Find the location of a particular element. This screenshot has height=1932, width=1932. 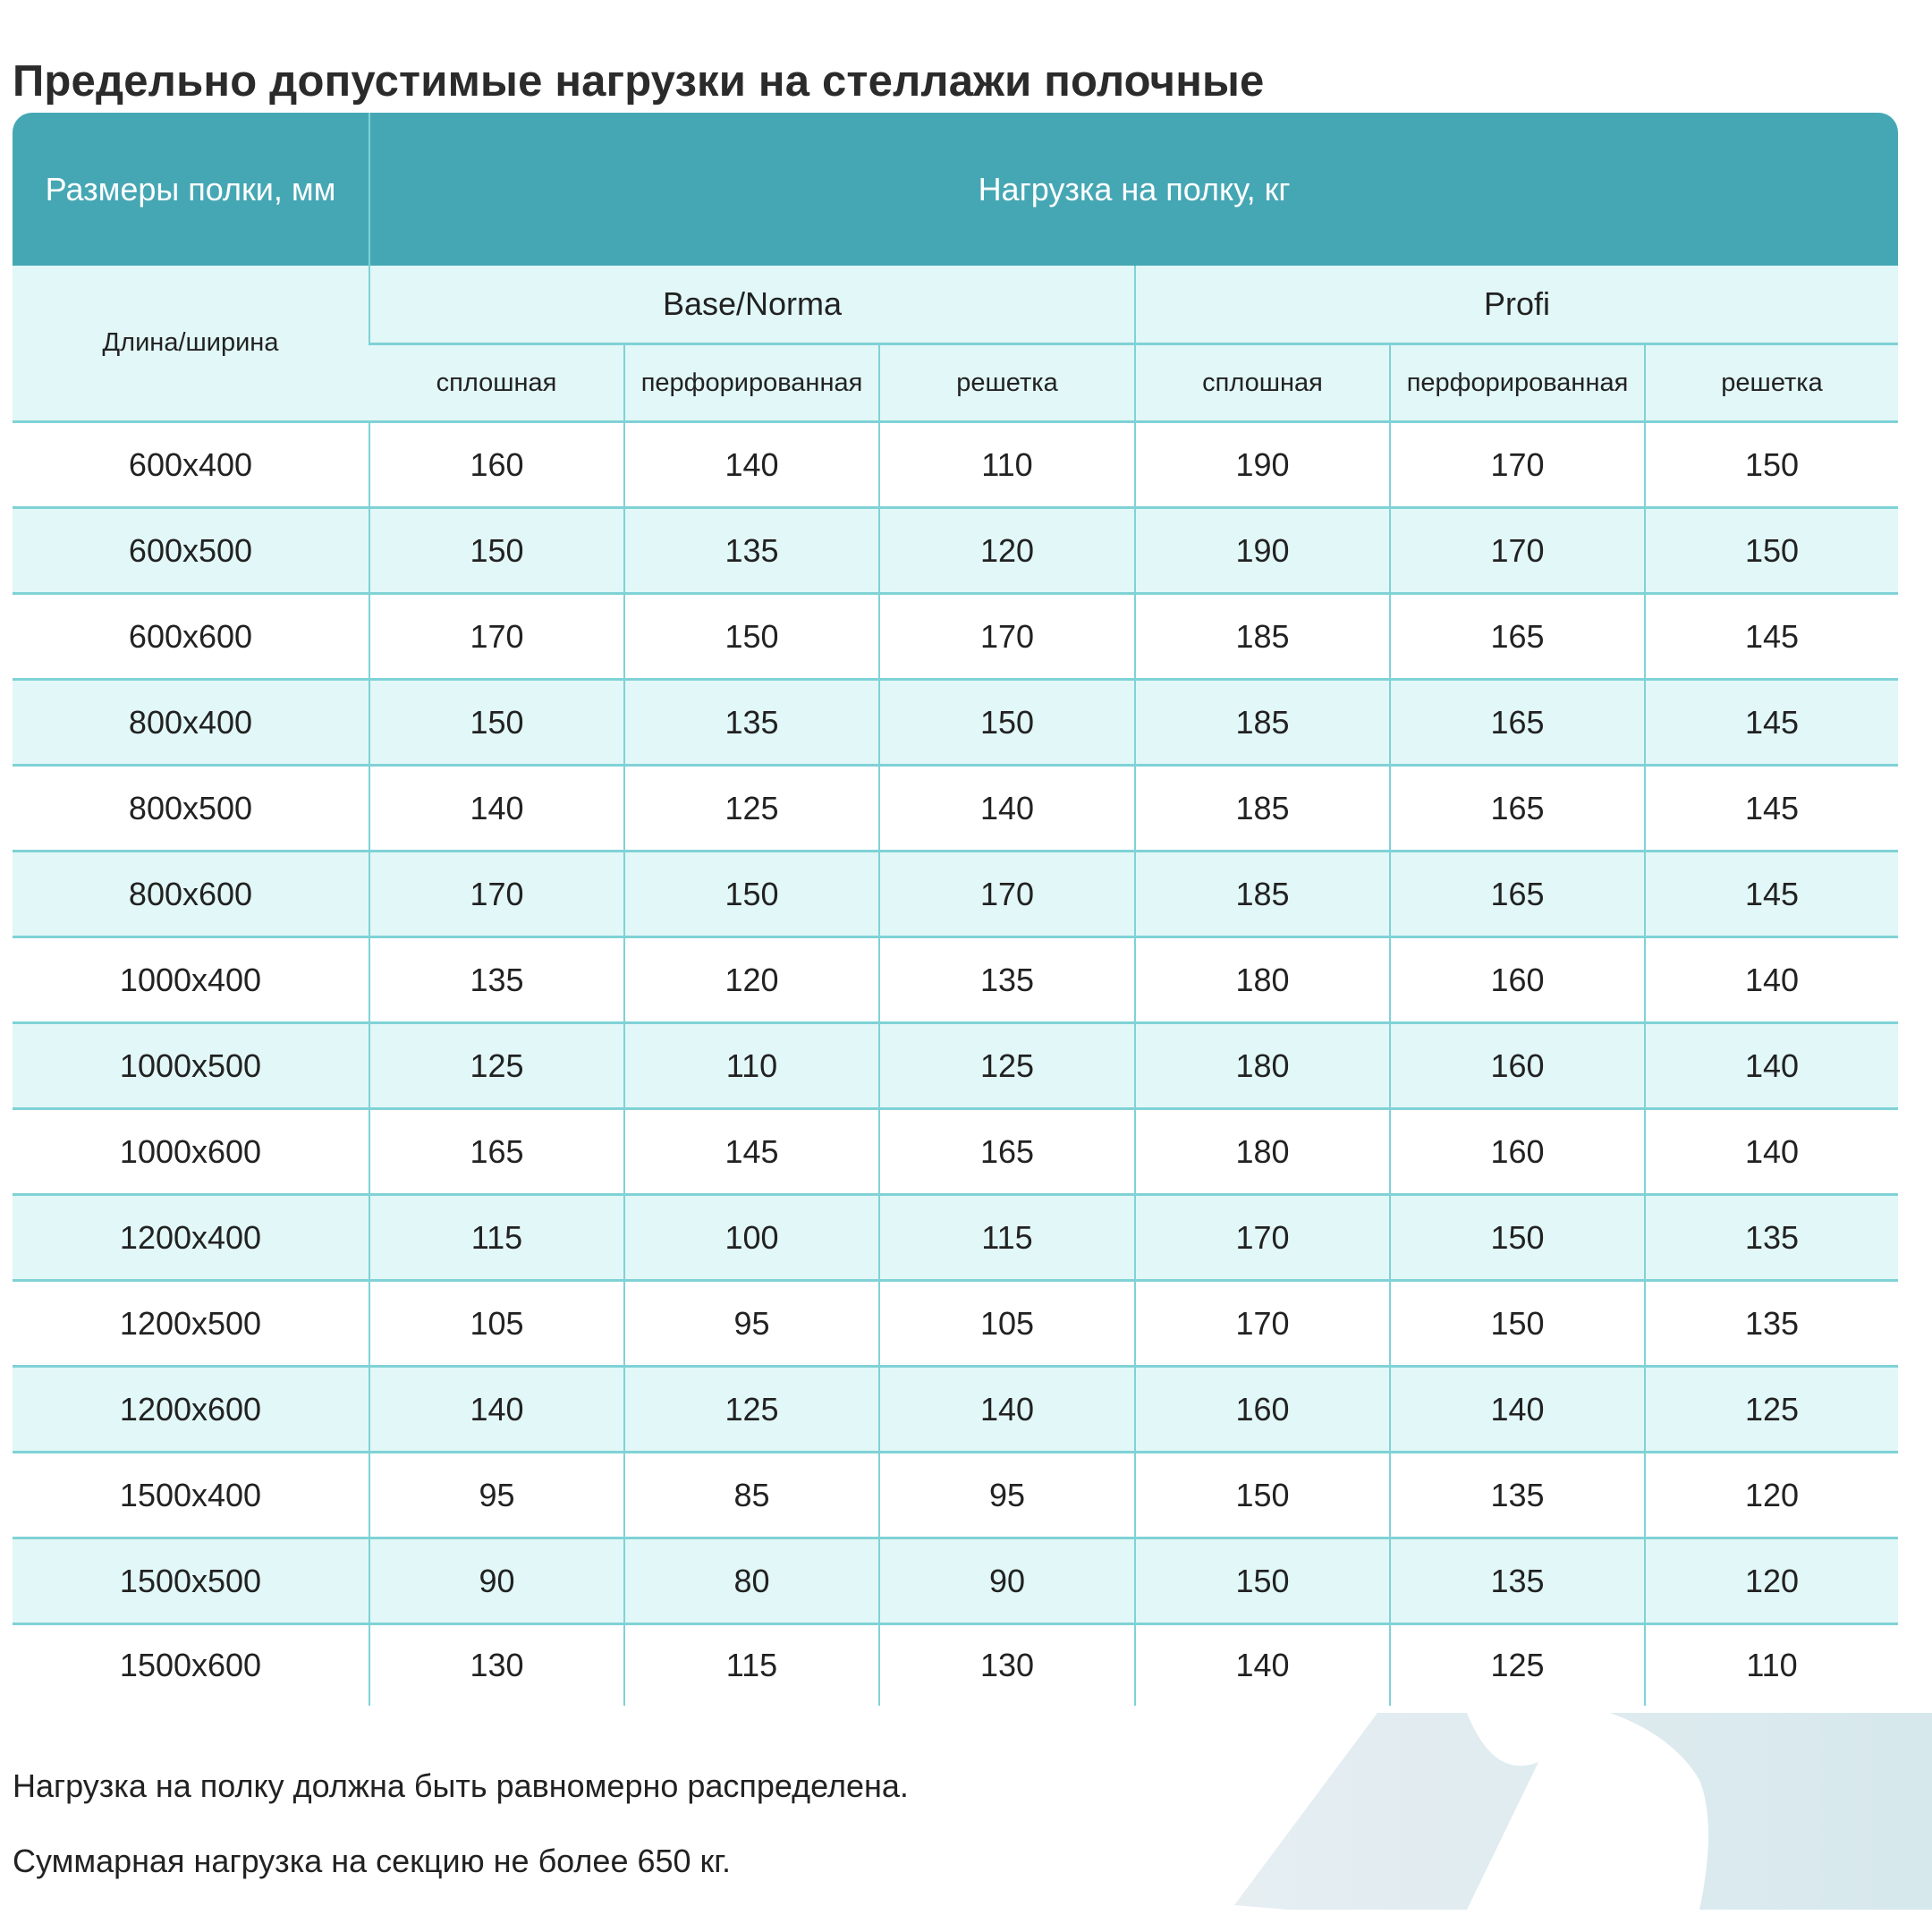

table-row: 600x500 150 135 120 190 170 150 is located at coordinates (956, 550).